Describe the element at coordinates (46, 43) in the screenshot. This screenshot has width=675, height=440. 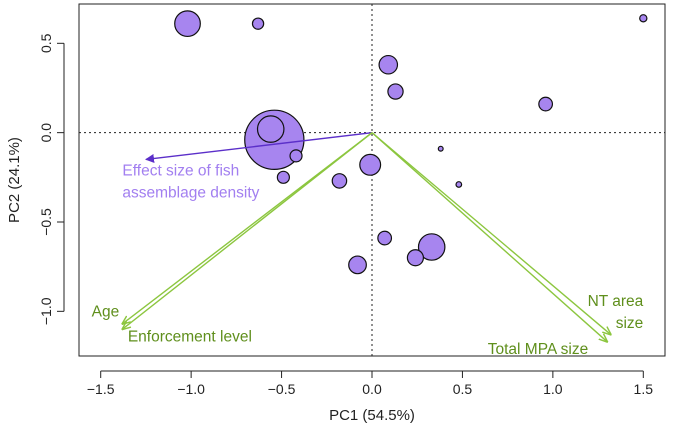
I see `y-tick-label: 0.5` at that location.